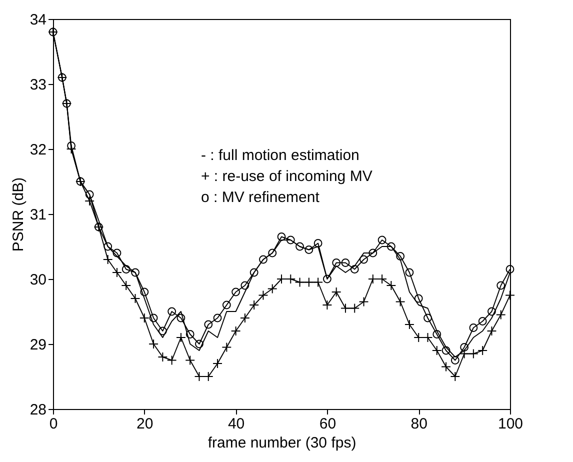  I want to click on y-tick-label: 33, so click(38, 85).